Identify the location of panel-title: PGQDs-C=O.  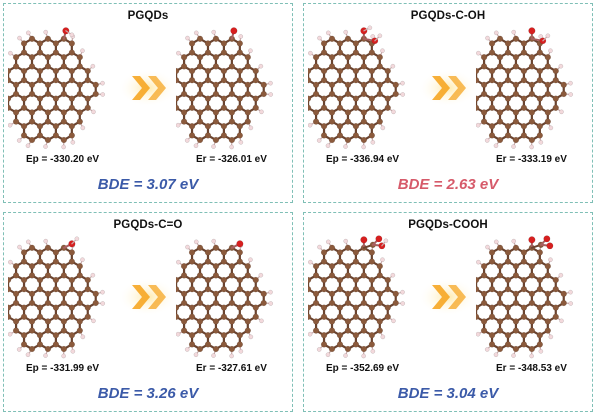
(148, 225).